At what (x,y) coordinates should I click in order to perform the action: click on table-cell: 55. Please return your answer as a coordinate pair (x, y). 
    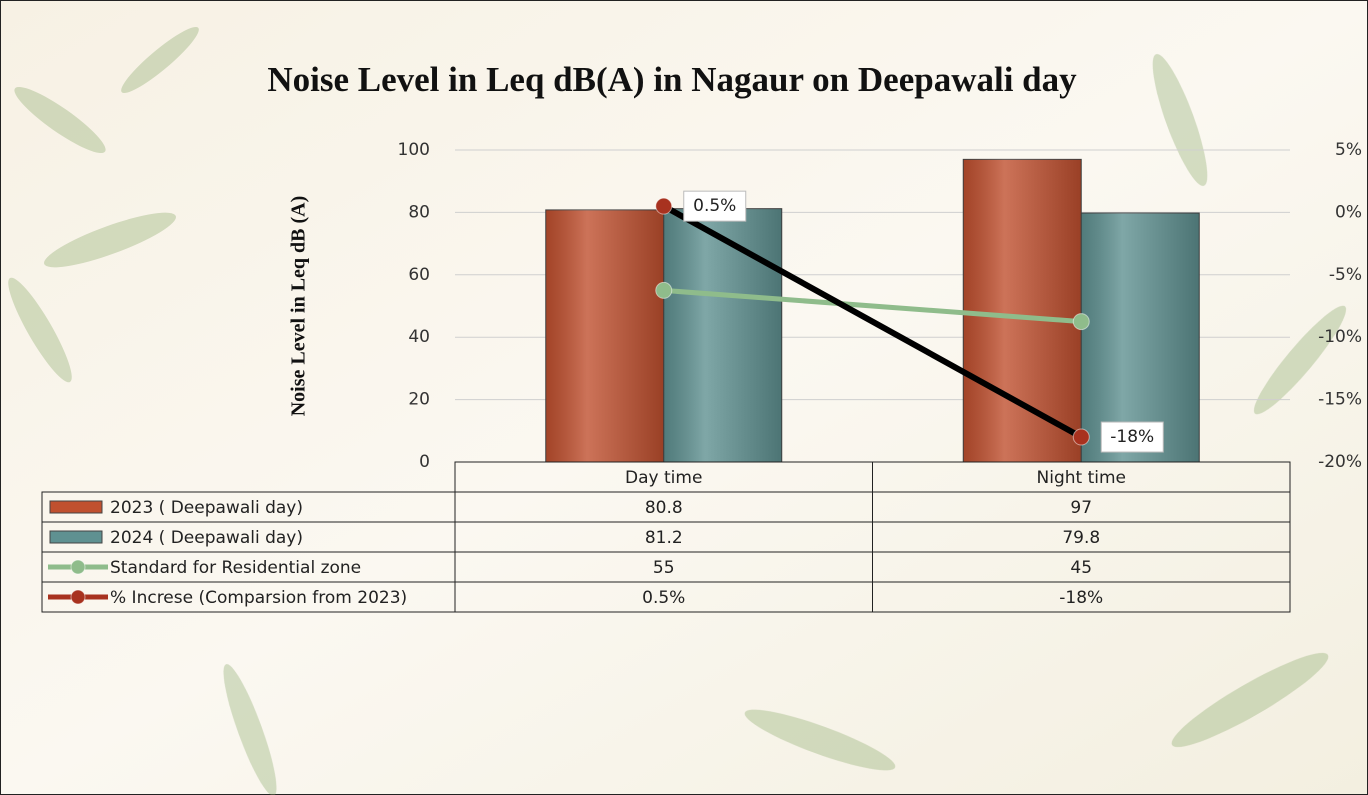
    Looking at the image, I should click on (664, 568).